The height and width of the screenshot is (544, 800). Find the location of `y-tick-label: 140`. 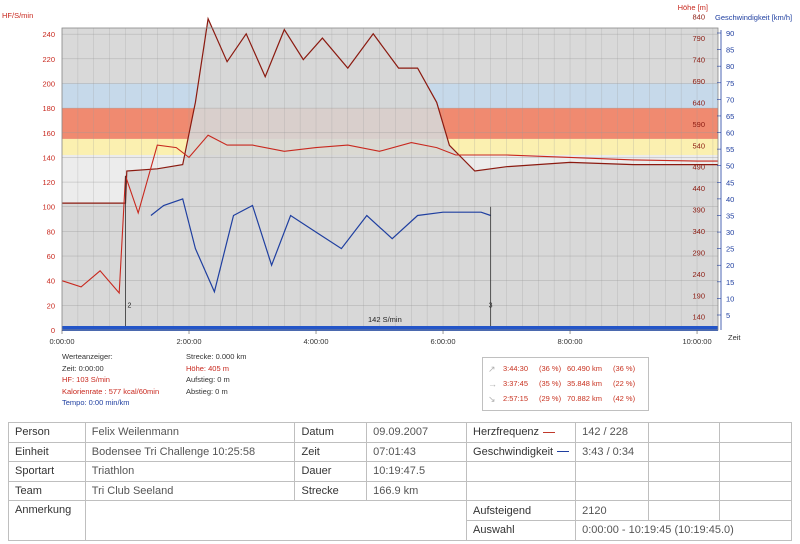

y-tick-label: 140 is located at coordinates (48, 157).